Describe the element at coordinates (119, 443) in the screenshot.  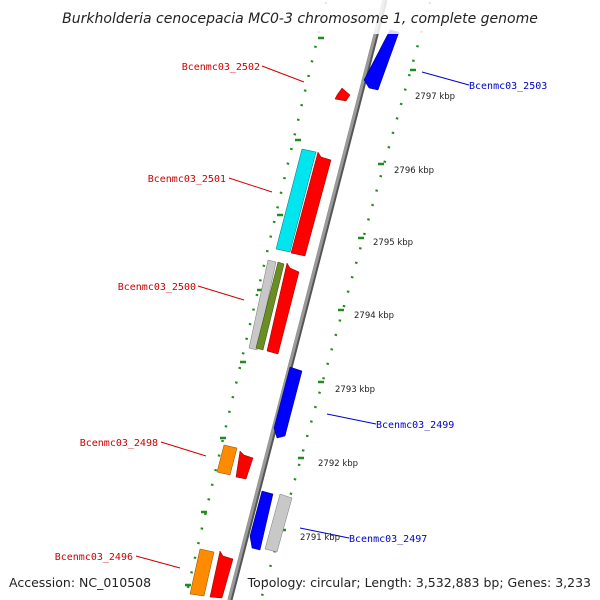
I see `gene-label-2498: Bcenmc03_2498` at that location.